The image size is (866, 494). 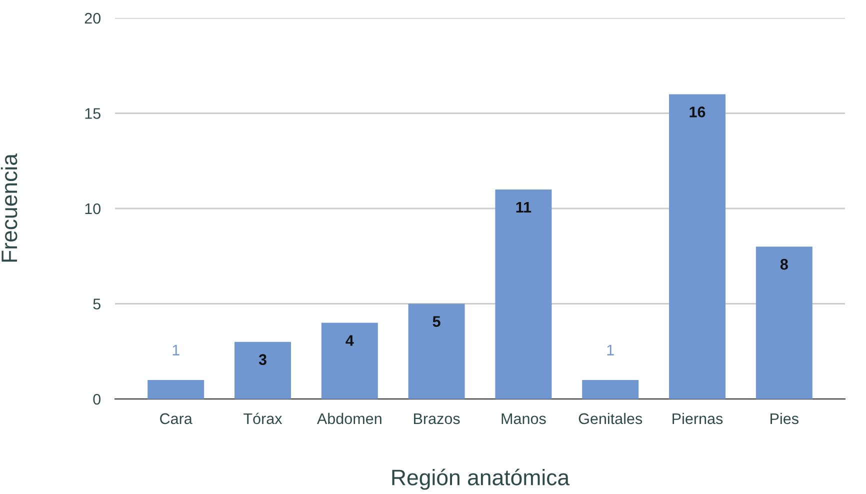 What do you see at coordinates (350, 340) in the screenshot?
I see `data-label: 4` at bounding box center [350, 340].